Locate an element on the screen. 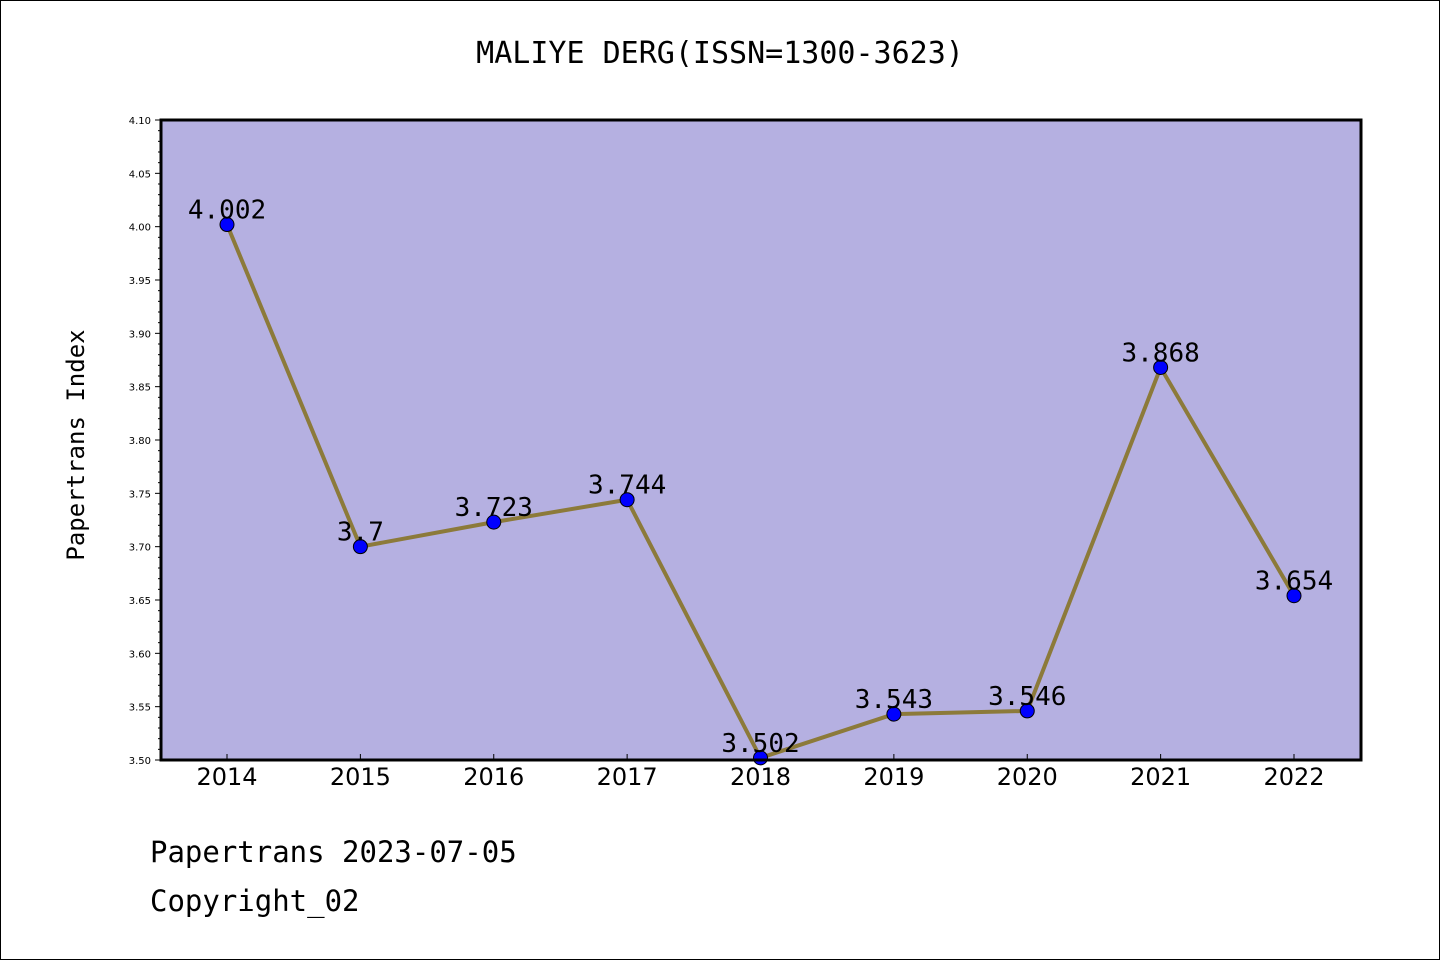  footer-copyright: Copyright_02 is located at coordinates (255, 901).